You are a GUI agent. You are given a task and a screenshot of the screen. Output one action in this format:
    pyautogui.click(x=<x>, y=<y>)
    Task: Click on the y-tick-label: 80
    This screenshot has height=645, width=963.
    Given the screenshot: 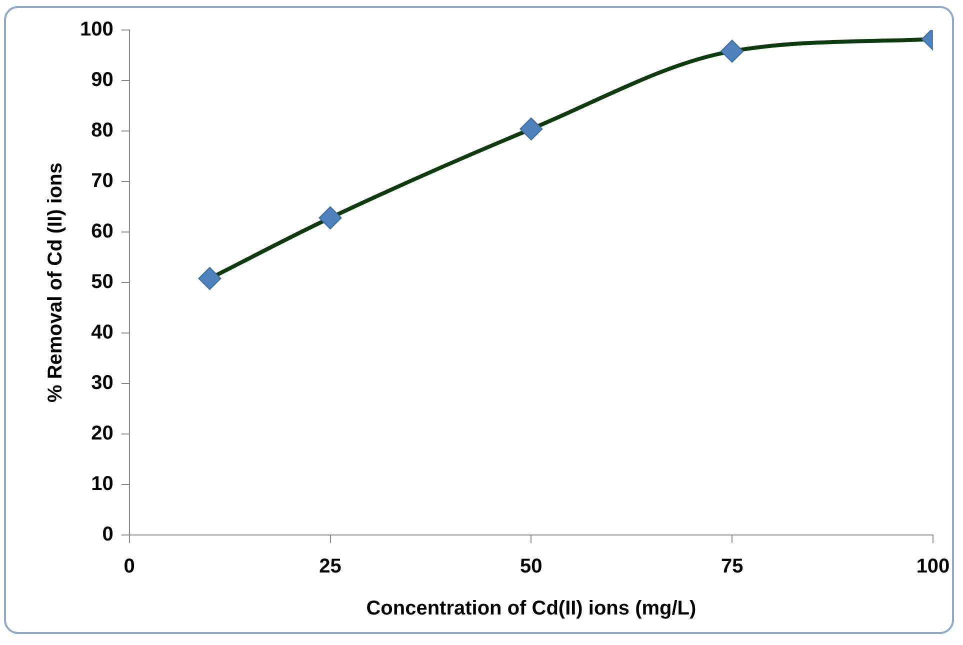 What is the action you would take?
    pyautogui.click(x=102, y=131)
    